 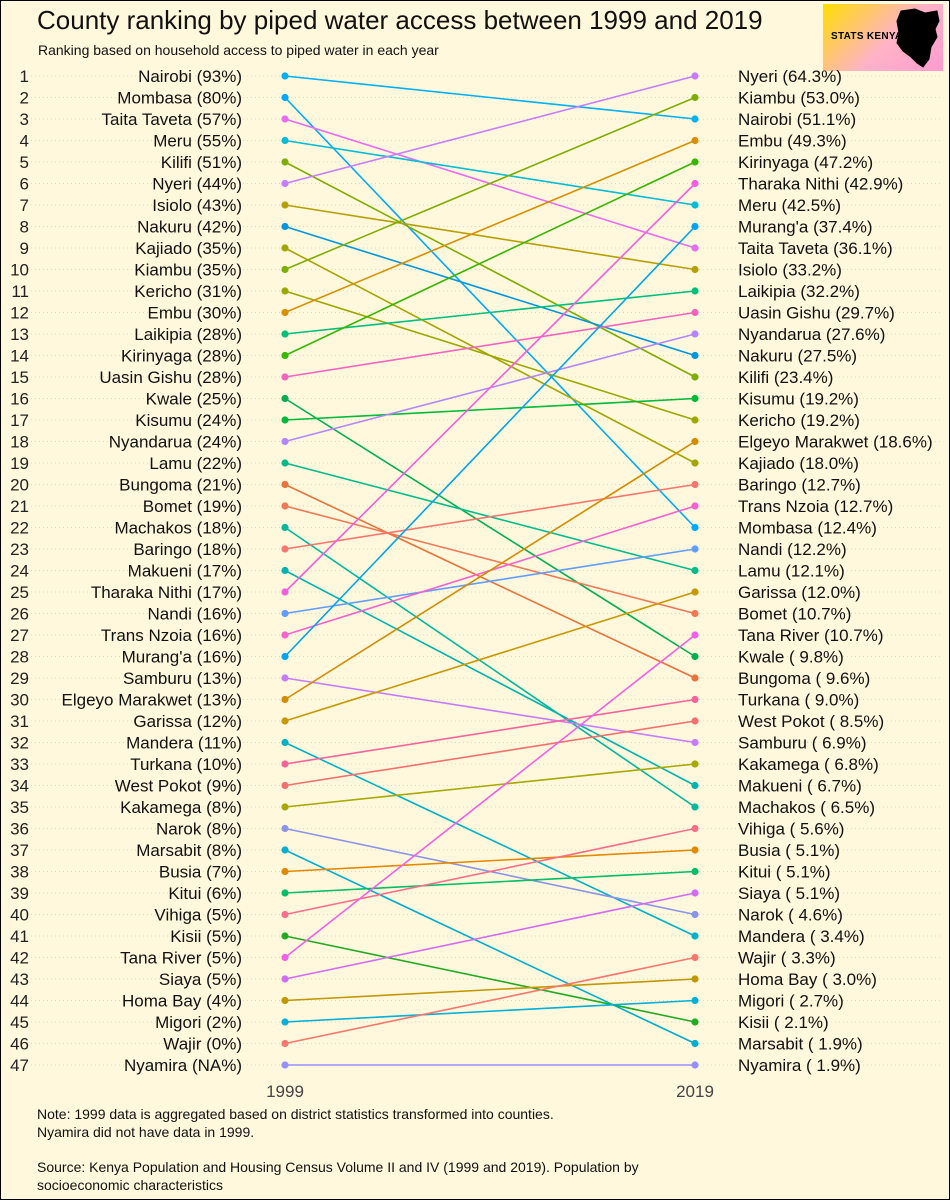 I want to click on point-1999-bomet, so click(x=285, y=506).